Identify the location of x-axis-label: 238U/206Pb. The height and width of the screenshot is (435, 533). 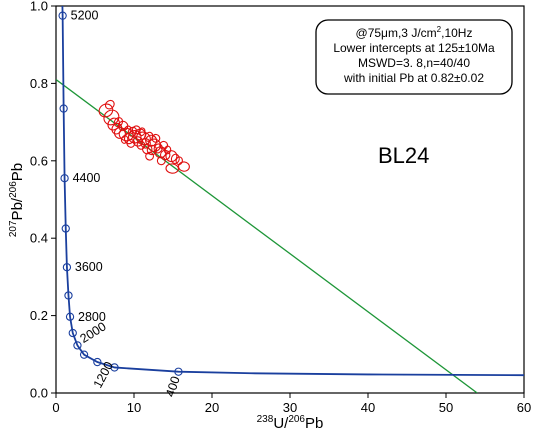
(290, 423).